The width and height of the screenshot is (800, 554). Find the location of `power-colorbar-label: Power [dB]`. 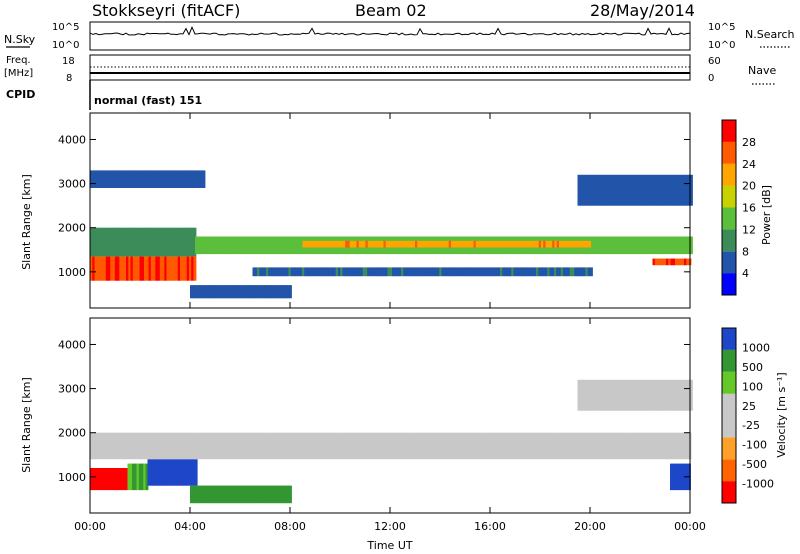

power-colorbar-label: Power [dB] is located at coordinates (766, 215).